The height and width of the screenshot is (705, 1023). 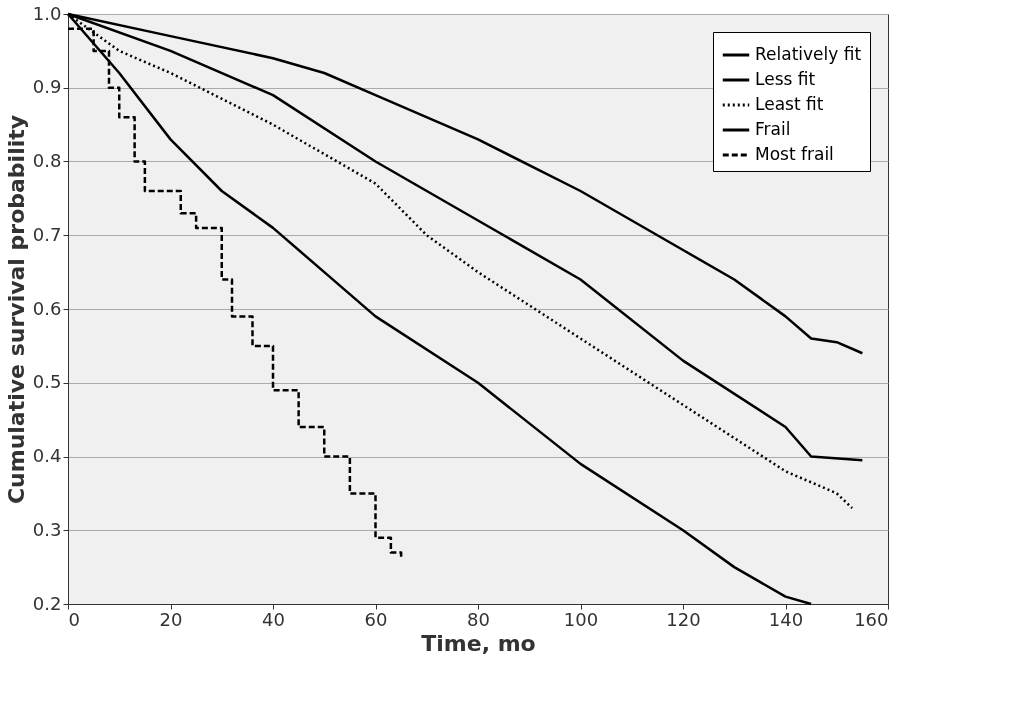 What do you see at coordinates (47, 308) in the screenshot?
I see `y-tick-label: 0.6` at bounding box center [47, 308].